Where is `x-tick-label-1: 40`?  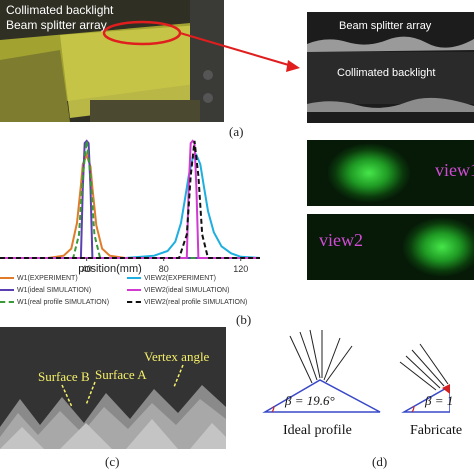
x-tick-label-1: 40 is located at coordinates (87, 269).